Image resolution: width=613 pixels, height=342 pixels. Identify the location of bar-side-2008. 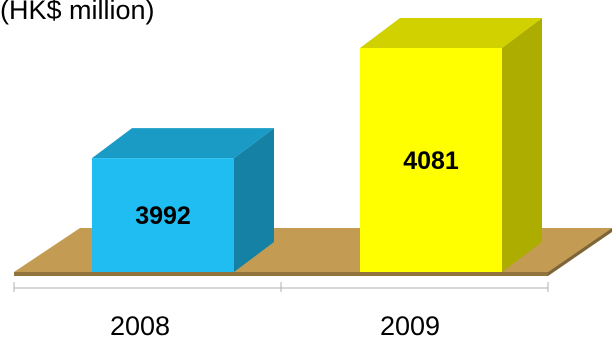
(254, 200).